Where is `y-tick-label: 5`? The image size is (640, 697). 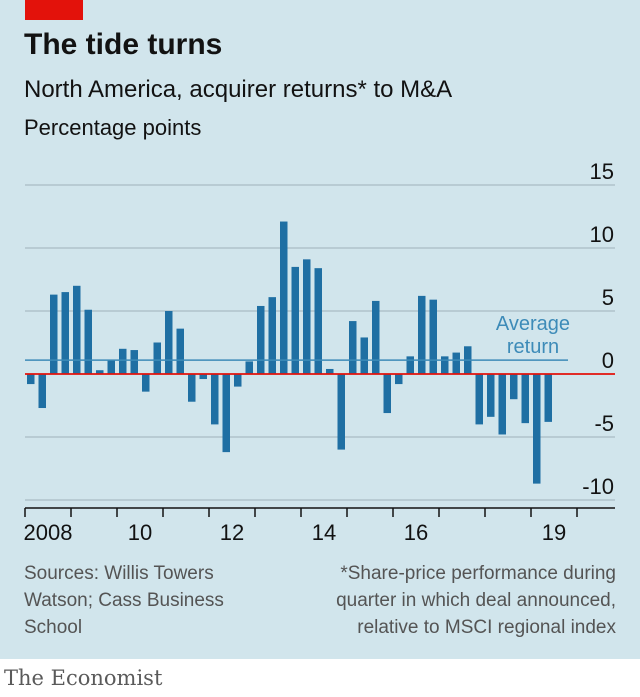 y-tick-label: 5 is located at coordinates (608, 297).